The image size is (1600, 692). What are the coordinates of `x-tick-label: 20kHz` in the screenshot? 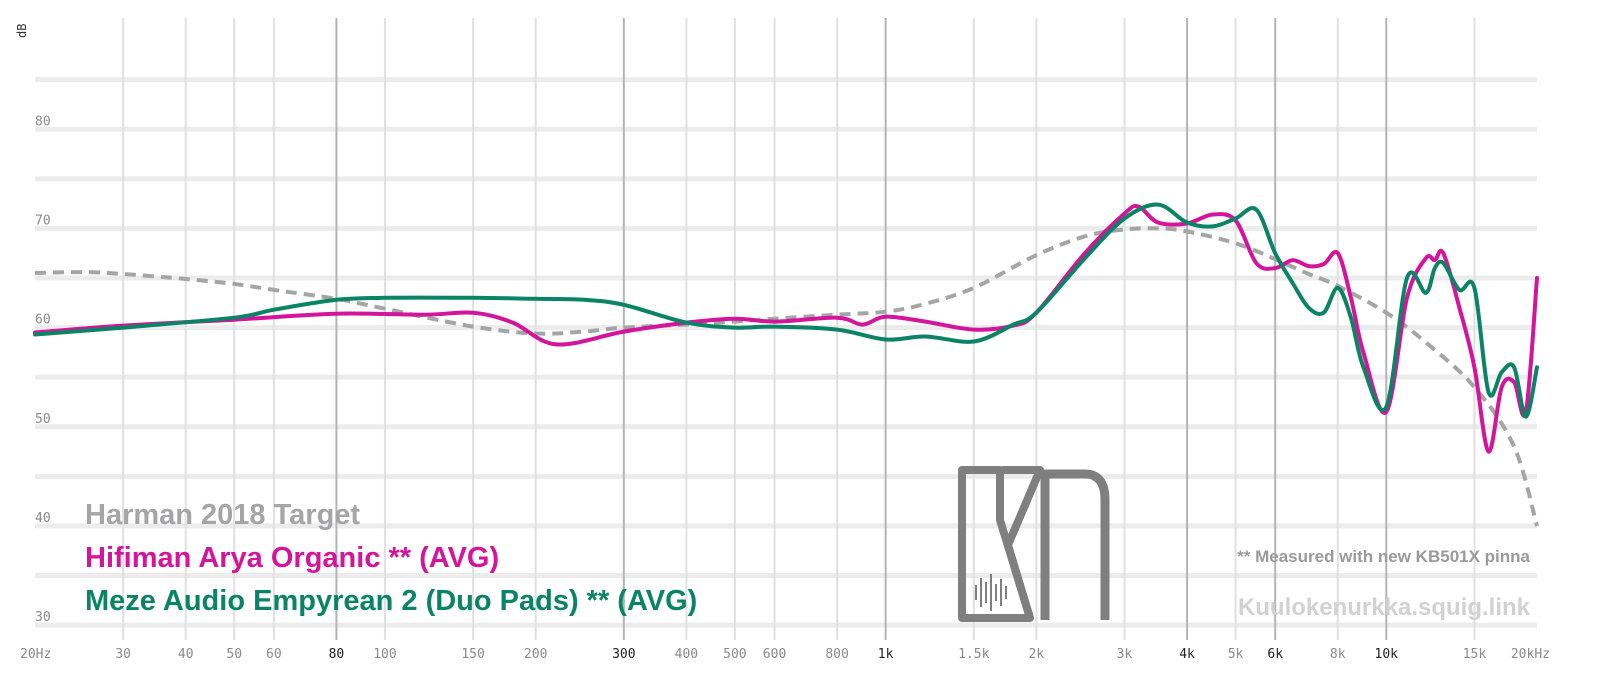 It's located at (1530, 654).